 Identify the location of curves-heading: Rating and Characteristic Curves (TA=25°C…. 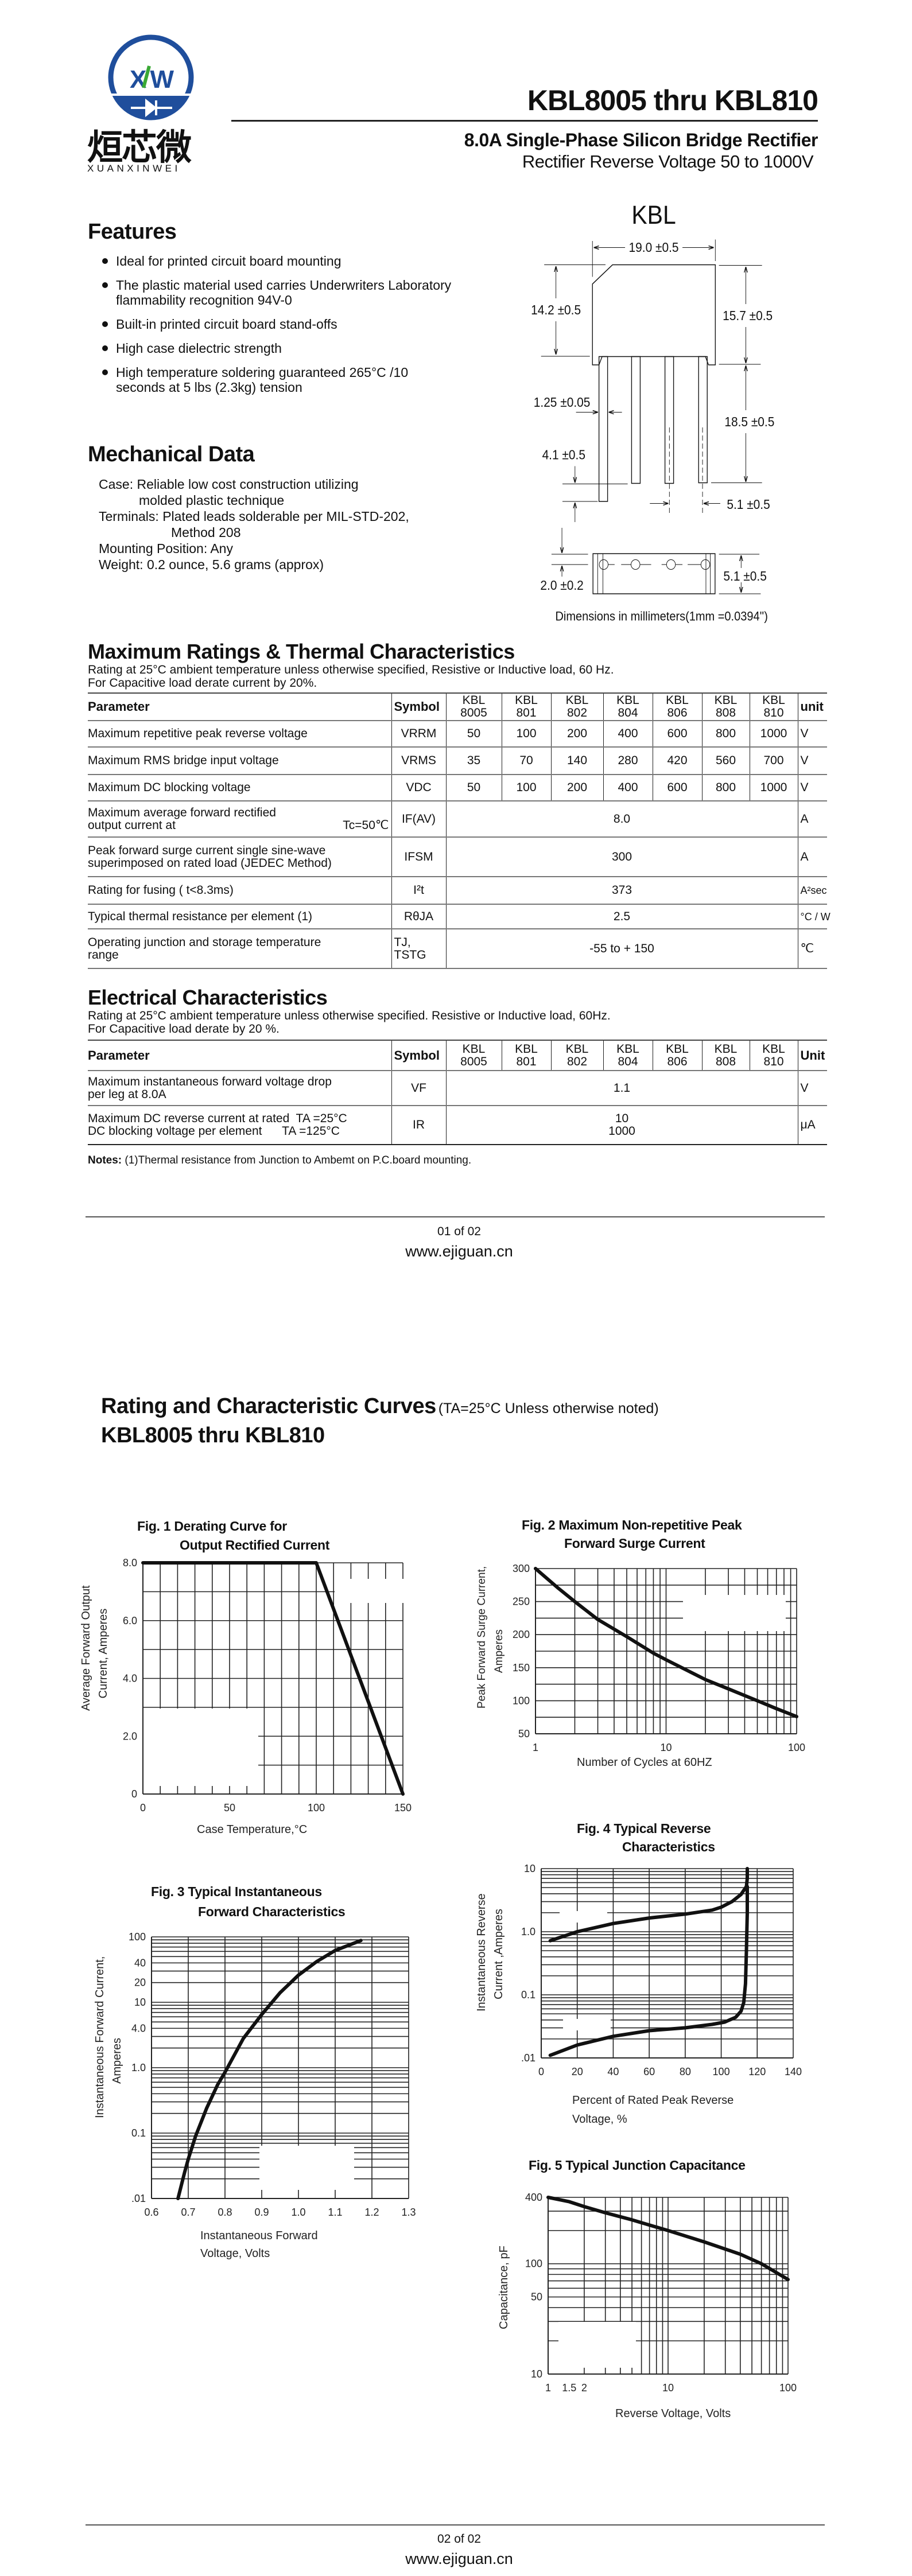
(380, 1406).